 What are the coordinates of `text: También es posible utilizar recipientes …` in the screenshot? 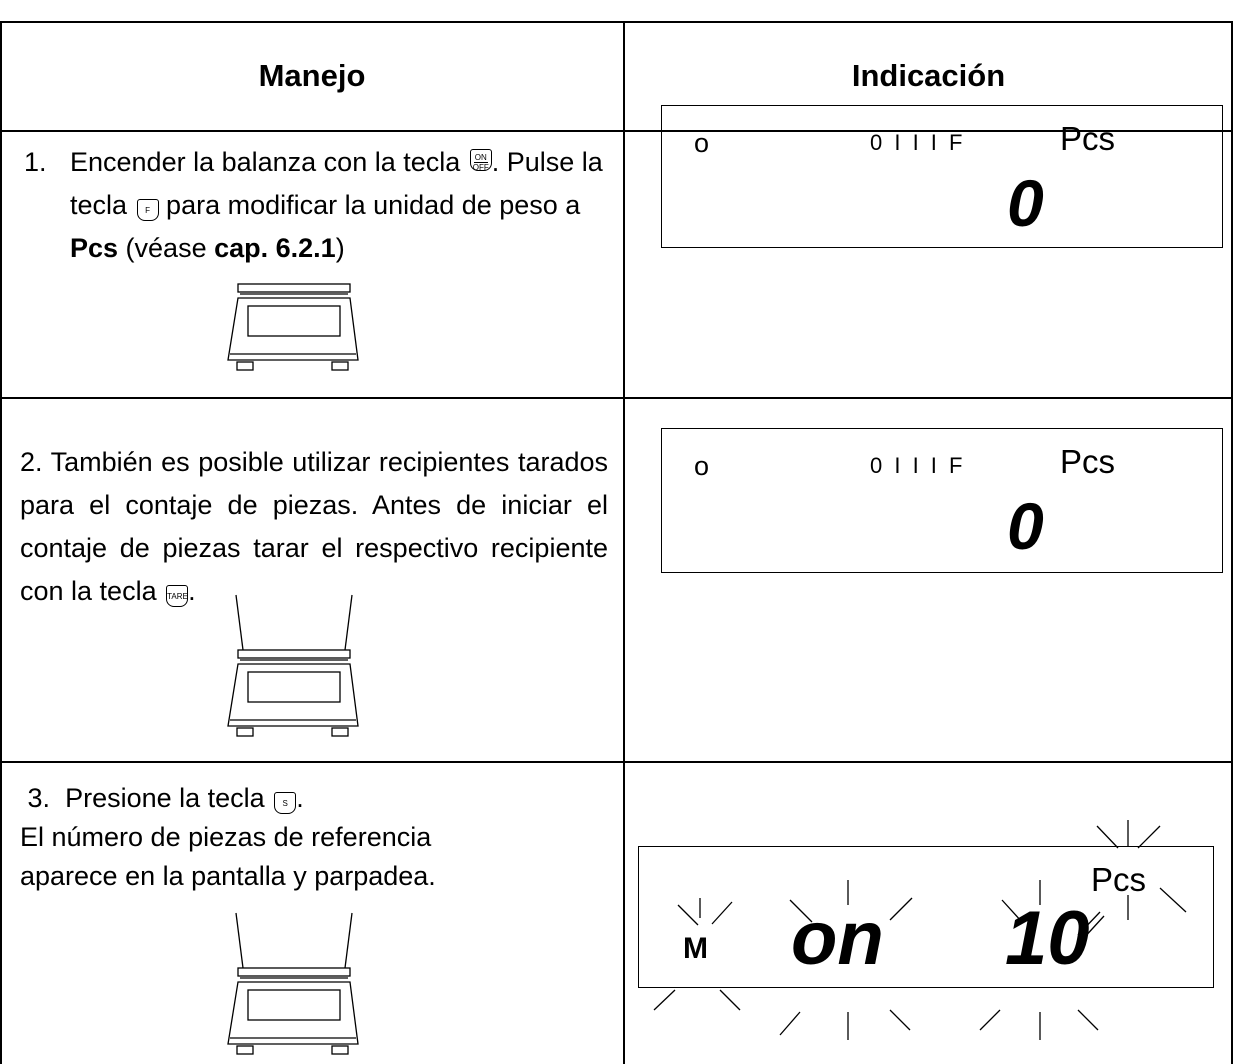 It's located at (314, 526).